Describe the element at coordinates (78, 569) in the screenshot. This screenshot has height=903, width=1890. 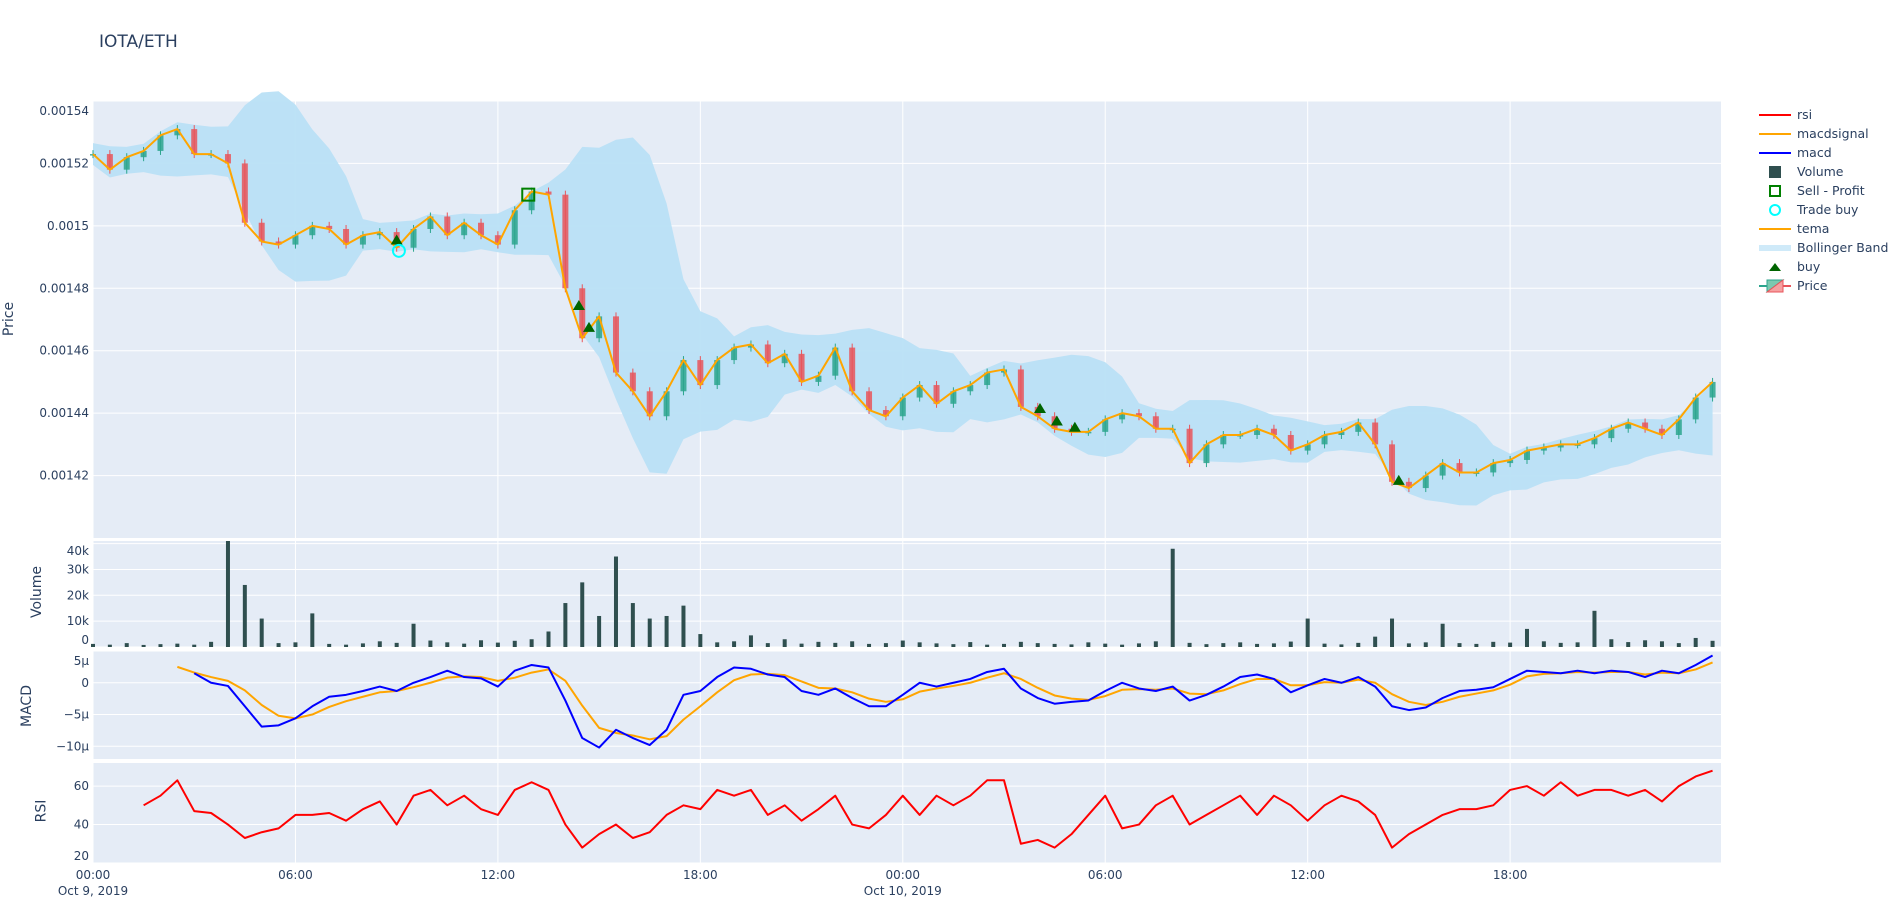
I see `volume-y-tick-label: 30k` at that location.